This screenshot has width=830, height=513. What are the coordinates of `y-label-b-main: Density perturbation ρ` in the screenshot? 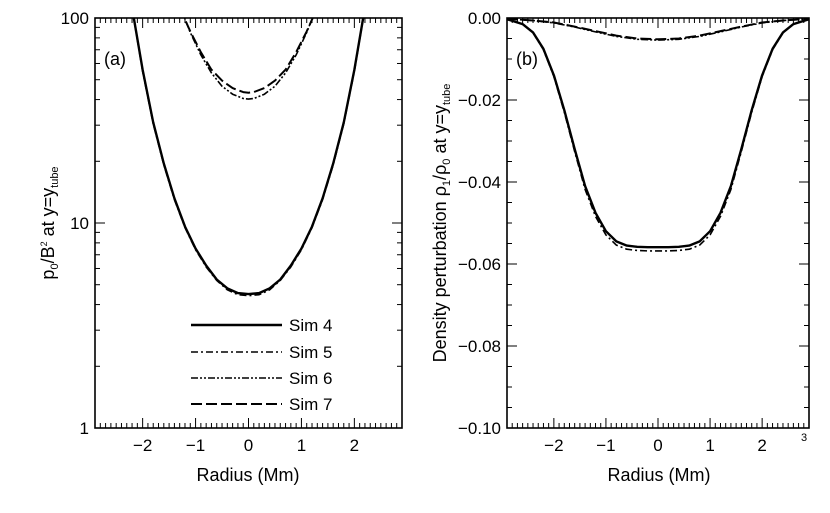 It's located at (440, 274).